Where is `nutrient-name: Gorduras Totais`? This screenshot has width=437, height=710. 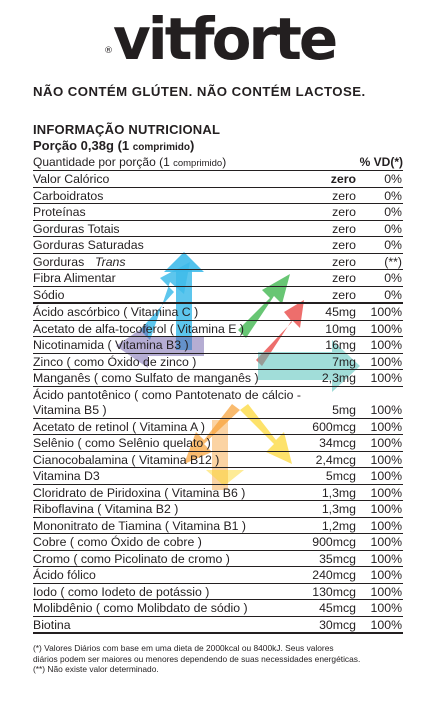
nutrient-name: Gorduras Totais is located at coordinates (76, 228).